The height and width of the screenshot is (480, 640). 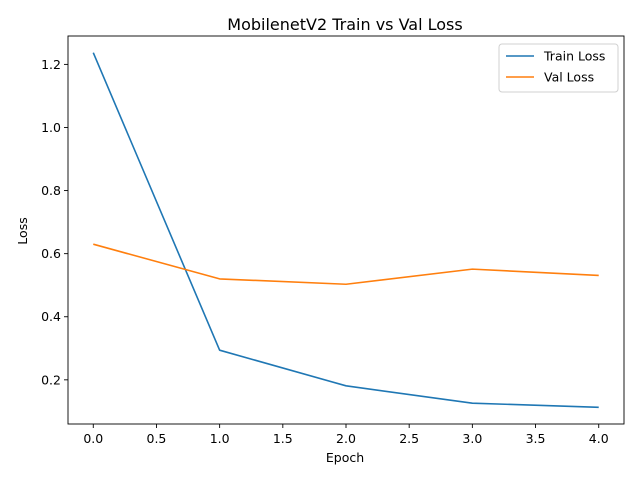 What do you see at coordinates (93, 438) in the screenshot?
I see `x-tick-label: 0.0` at bounding box center [93, 438].